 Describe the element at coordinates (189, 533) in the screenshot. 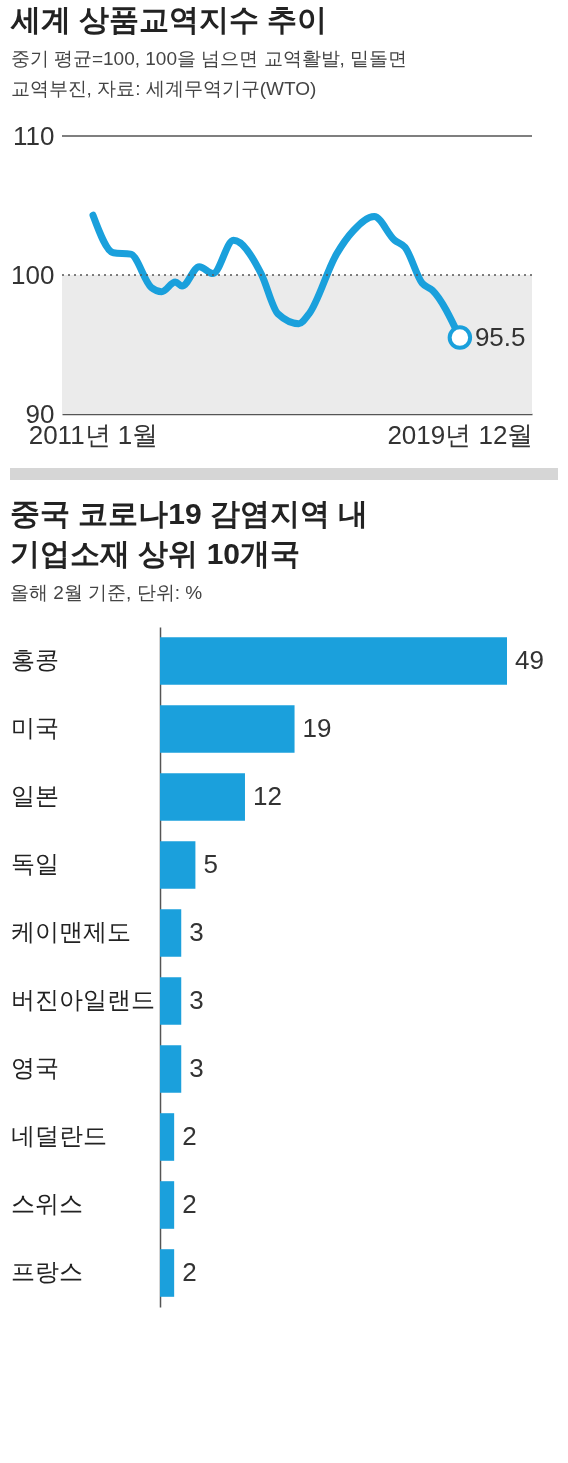

I see `chart-title: 중국 코로나19 감염지역 내 기업소재 상위 10개국` at that location.